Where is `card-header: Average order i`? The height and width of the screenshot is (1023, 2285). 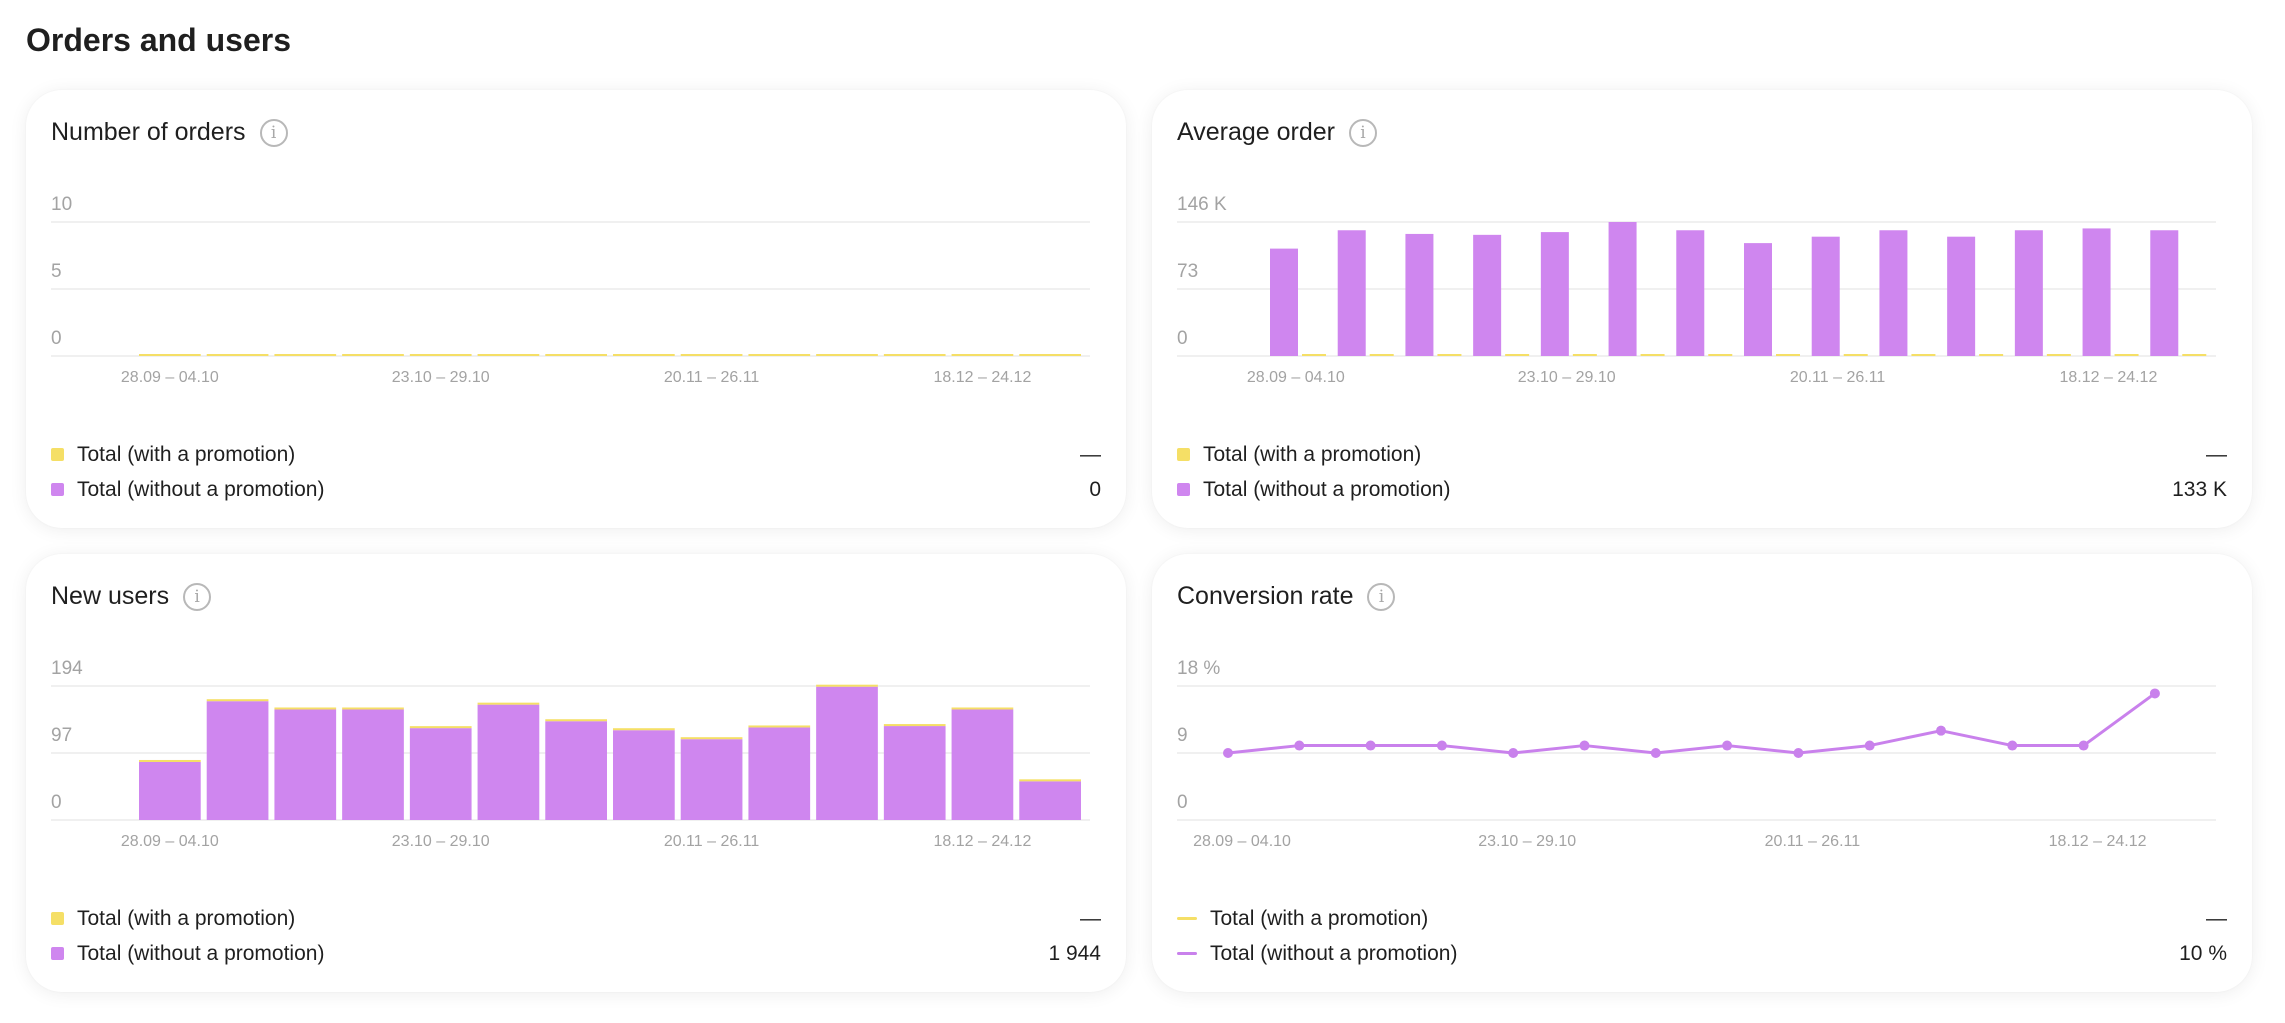
card-header: Average order i is located at coordinates (1277, 132).